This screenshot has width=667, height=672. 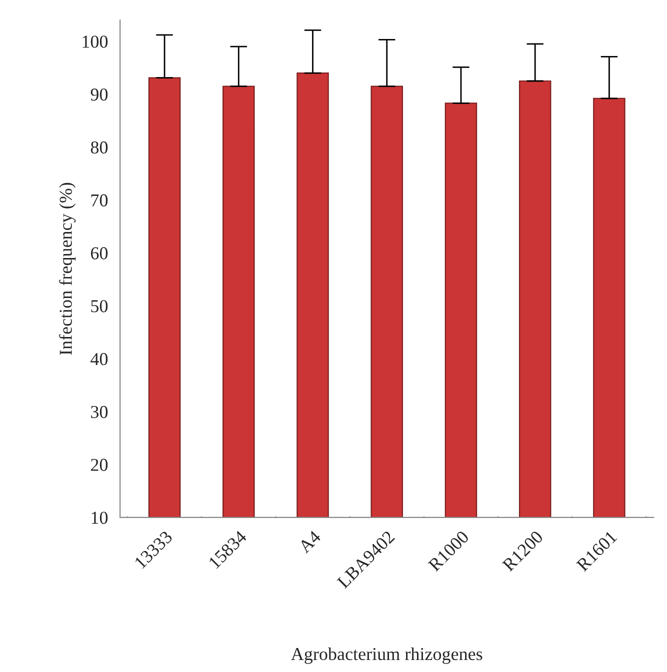 I want to click on x-axis-title: Agrobacterium rhizogenes, so click(x=386, y=655).